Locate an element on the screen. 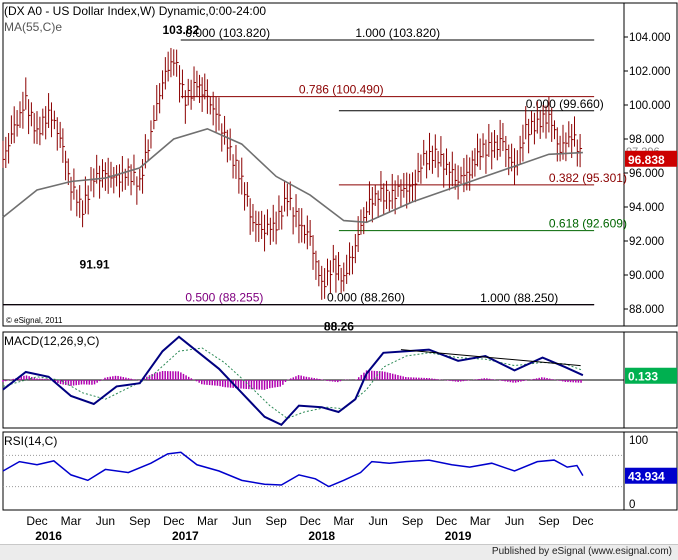  rsi-ytick-label: 100 is located at coordinates (638, 441).